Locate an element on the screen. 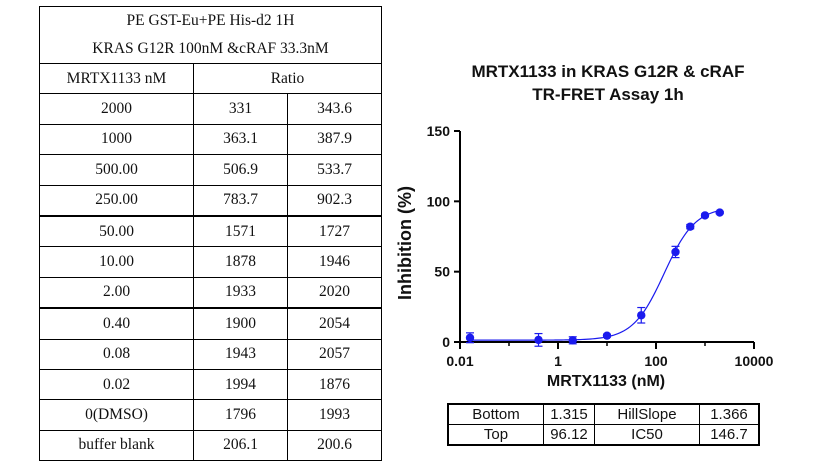 The height and width of the screenshot is (466, 834). ratio-cell: 387.9 is located at coordinates (334, 139).